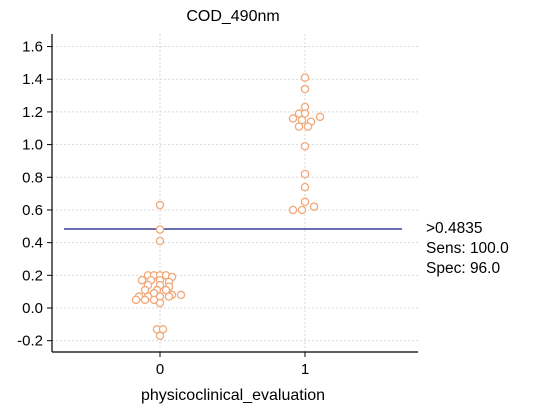 The width and height of the screenshot is (537, 408). What do you see at coordinates (32, 145) in the screenshot?
I see `y-tick-label: 1.0` at bounding box center [32, 145].